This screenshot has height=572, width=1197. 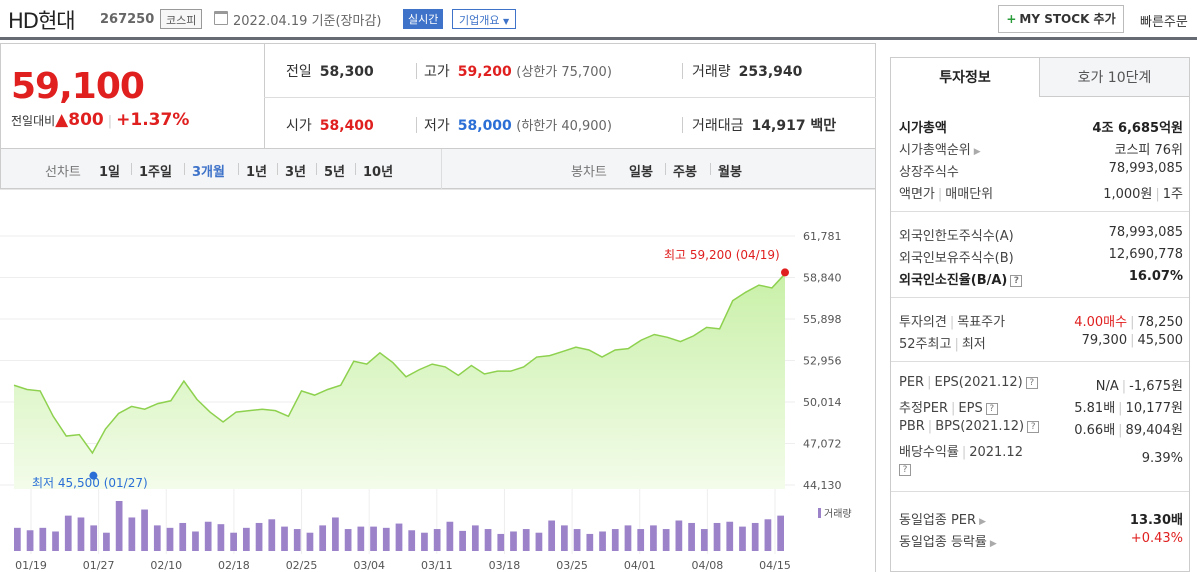 I want to click on period-1d: 1일, so click(x=110, y=172).